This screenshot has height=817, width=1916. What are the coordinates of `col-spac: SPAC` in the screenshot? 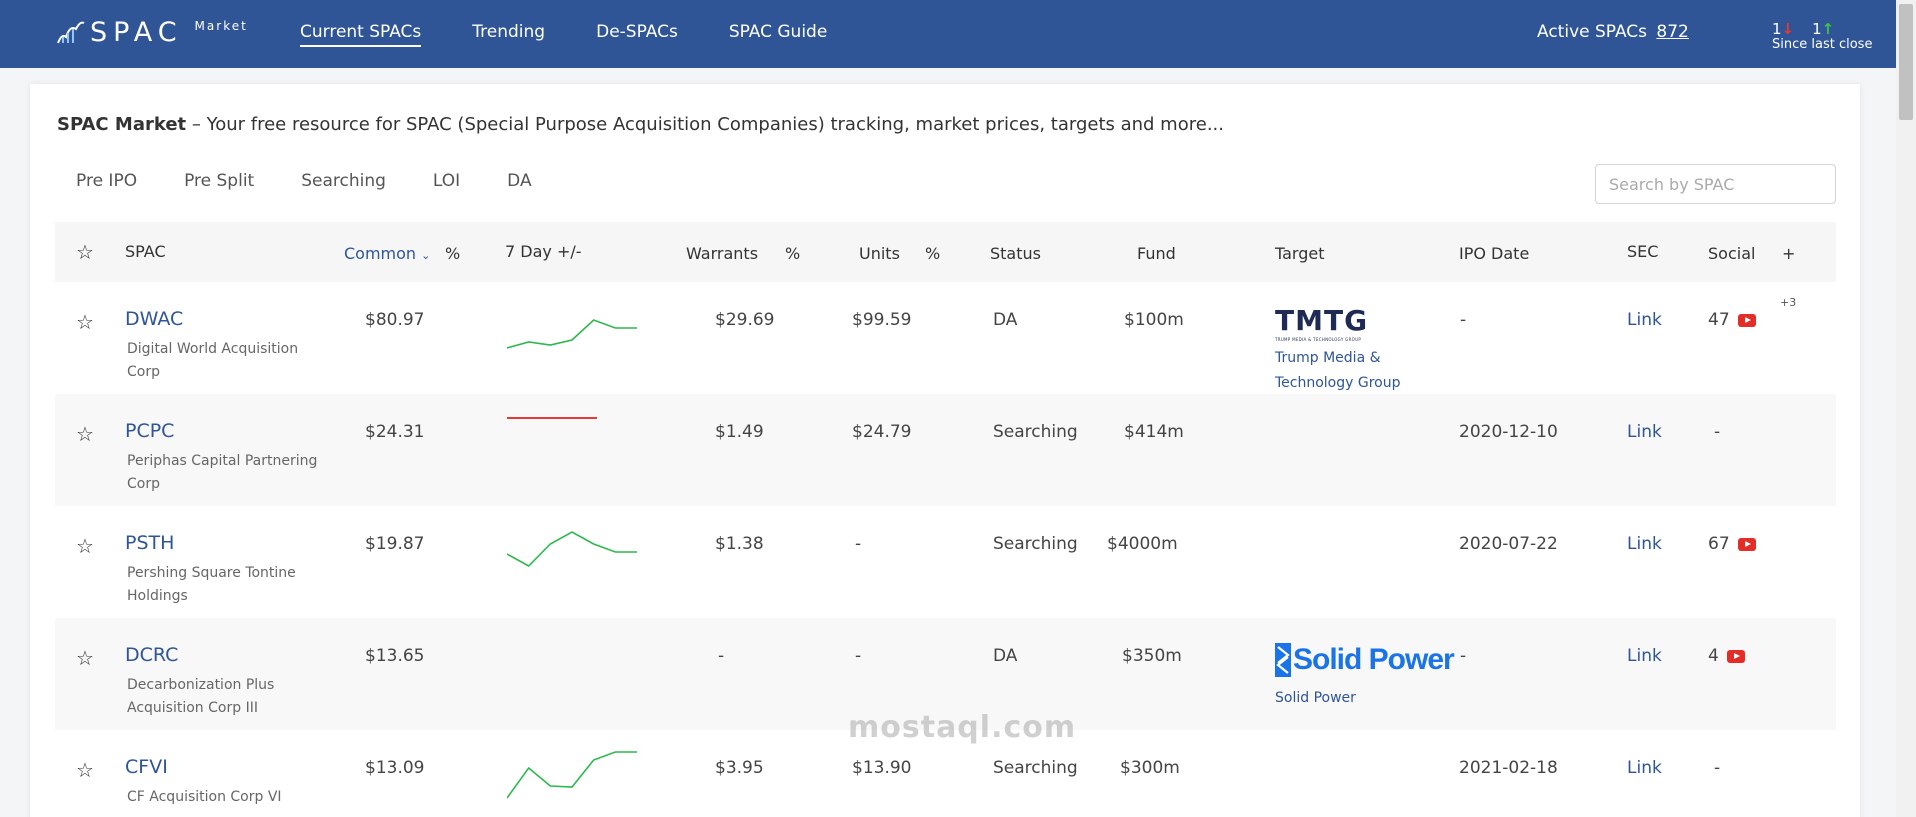 It's located at (145, 251).